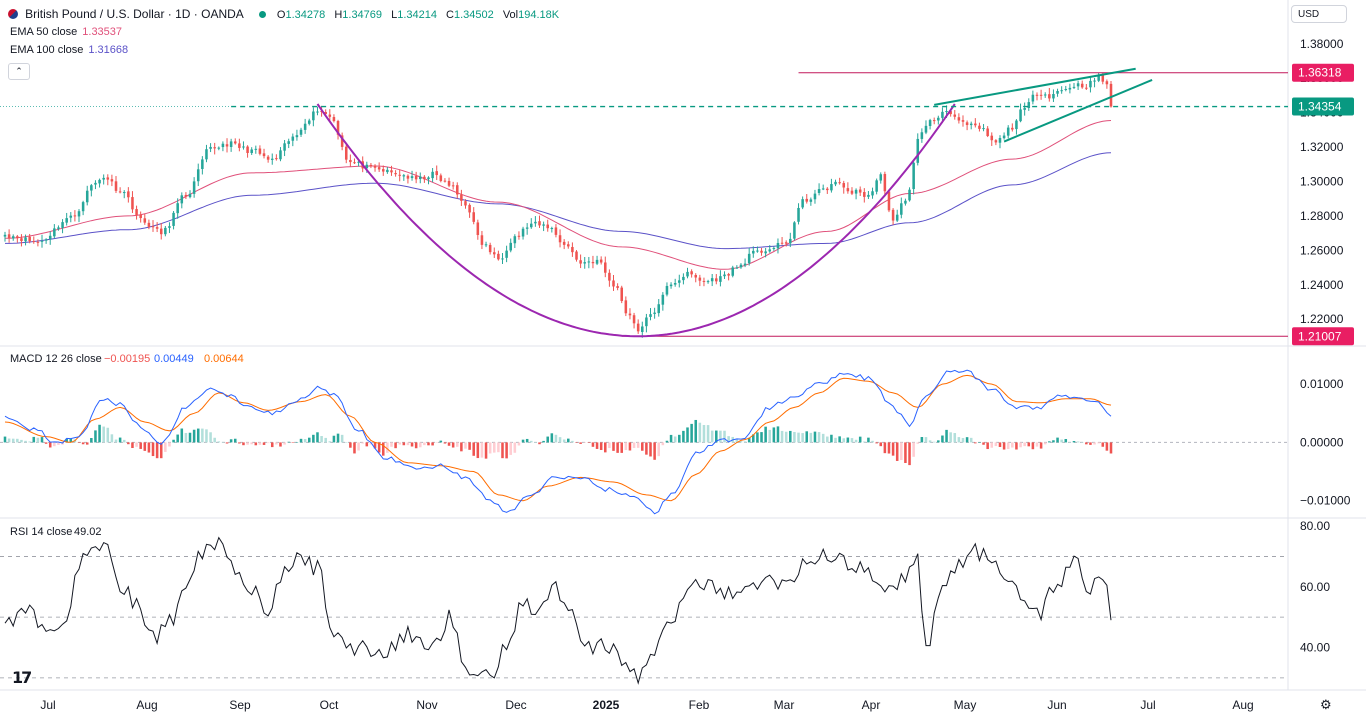  I want to click on ema100-legend: EMA 100 close 1.31668, so click(69, 50).